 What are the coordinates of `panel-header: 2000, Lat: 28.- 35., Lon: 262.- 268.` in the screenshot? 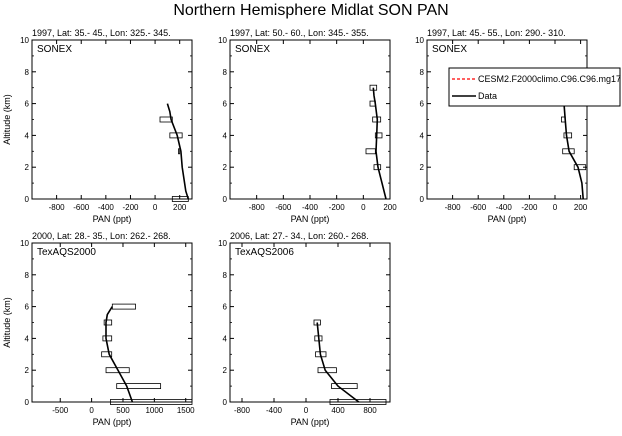 It's located at (101, 236).